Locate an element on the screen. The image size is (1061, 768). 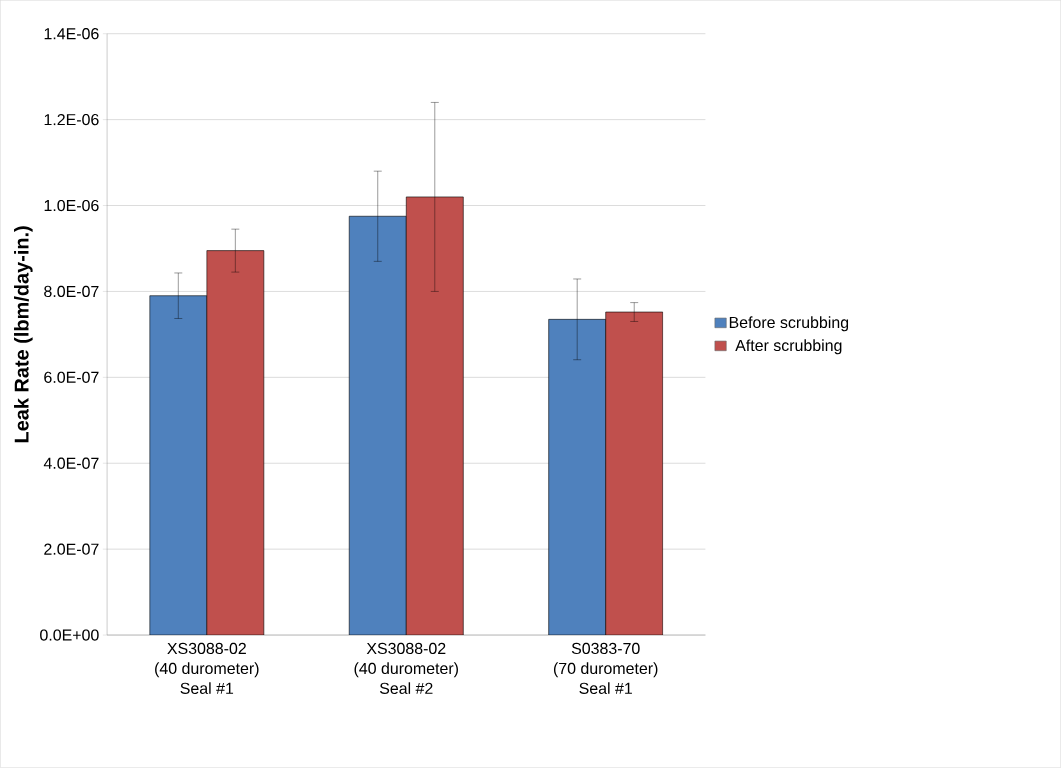
legend-label: After scrubbing is located at coordinates (788, 347).